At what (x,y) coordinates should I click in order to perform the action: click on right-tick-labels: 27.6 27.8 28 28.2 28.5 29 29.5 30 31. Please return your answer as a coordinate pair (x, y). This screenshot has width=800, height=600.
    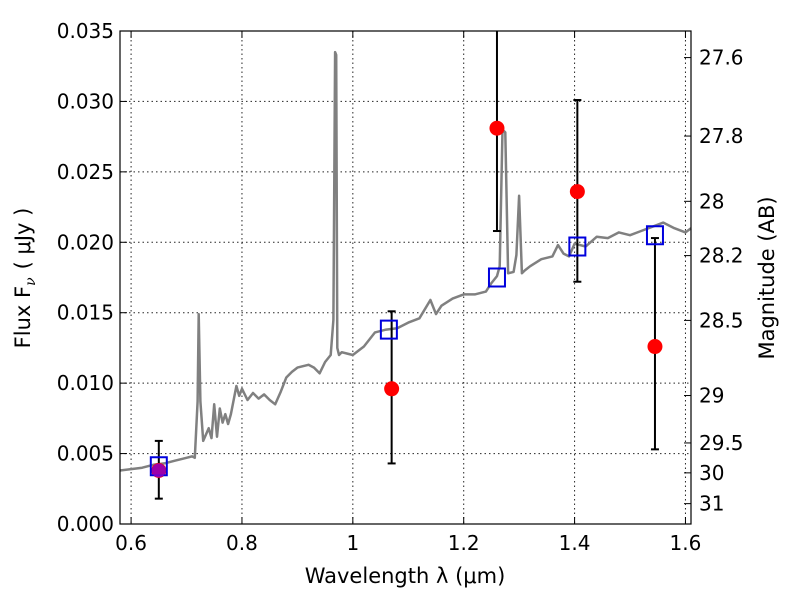
    Looking at the image, I should click on (721, 281).